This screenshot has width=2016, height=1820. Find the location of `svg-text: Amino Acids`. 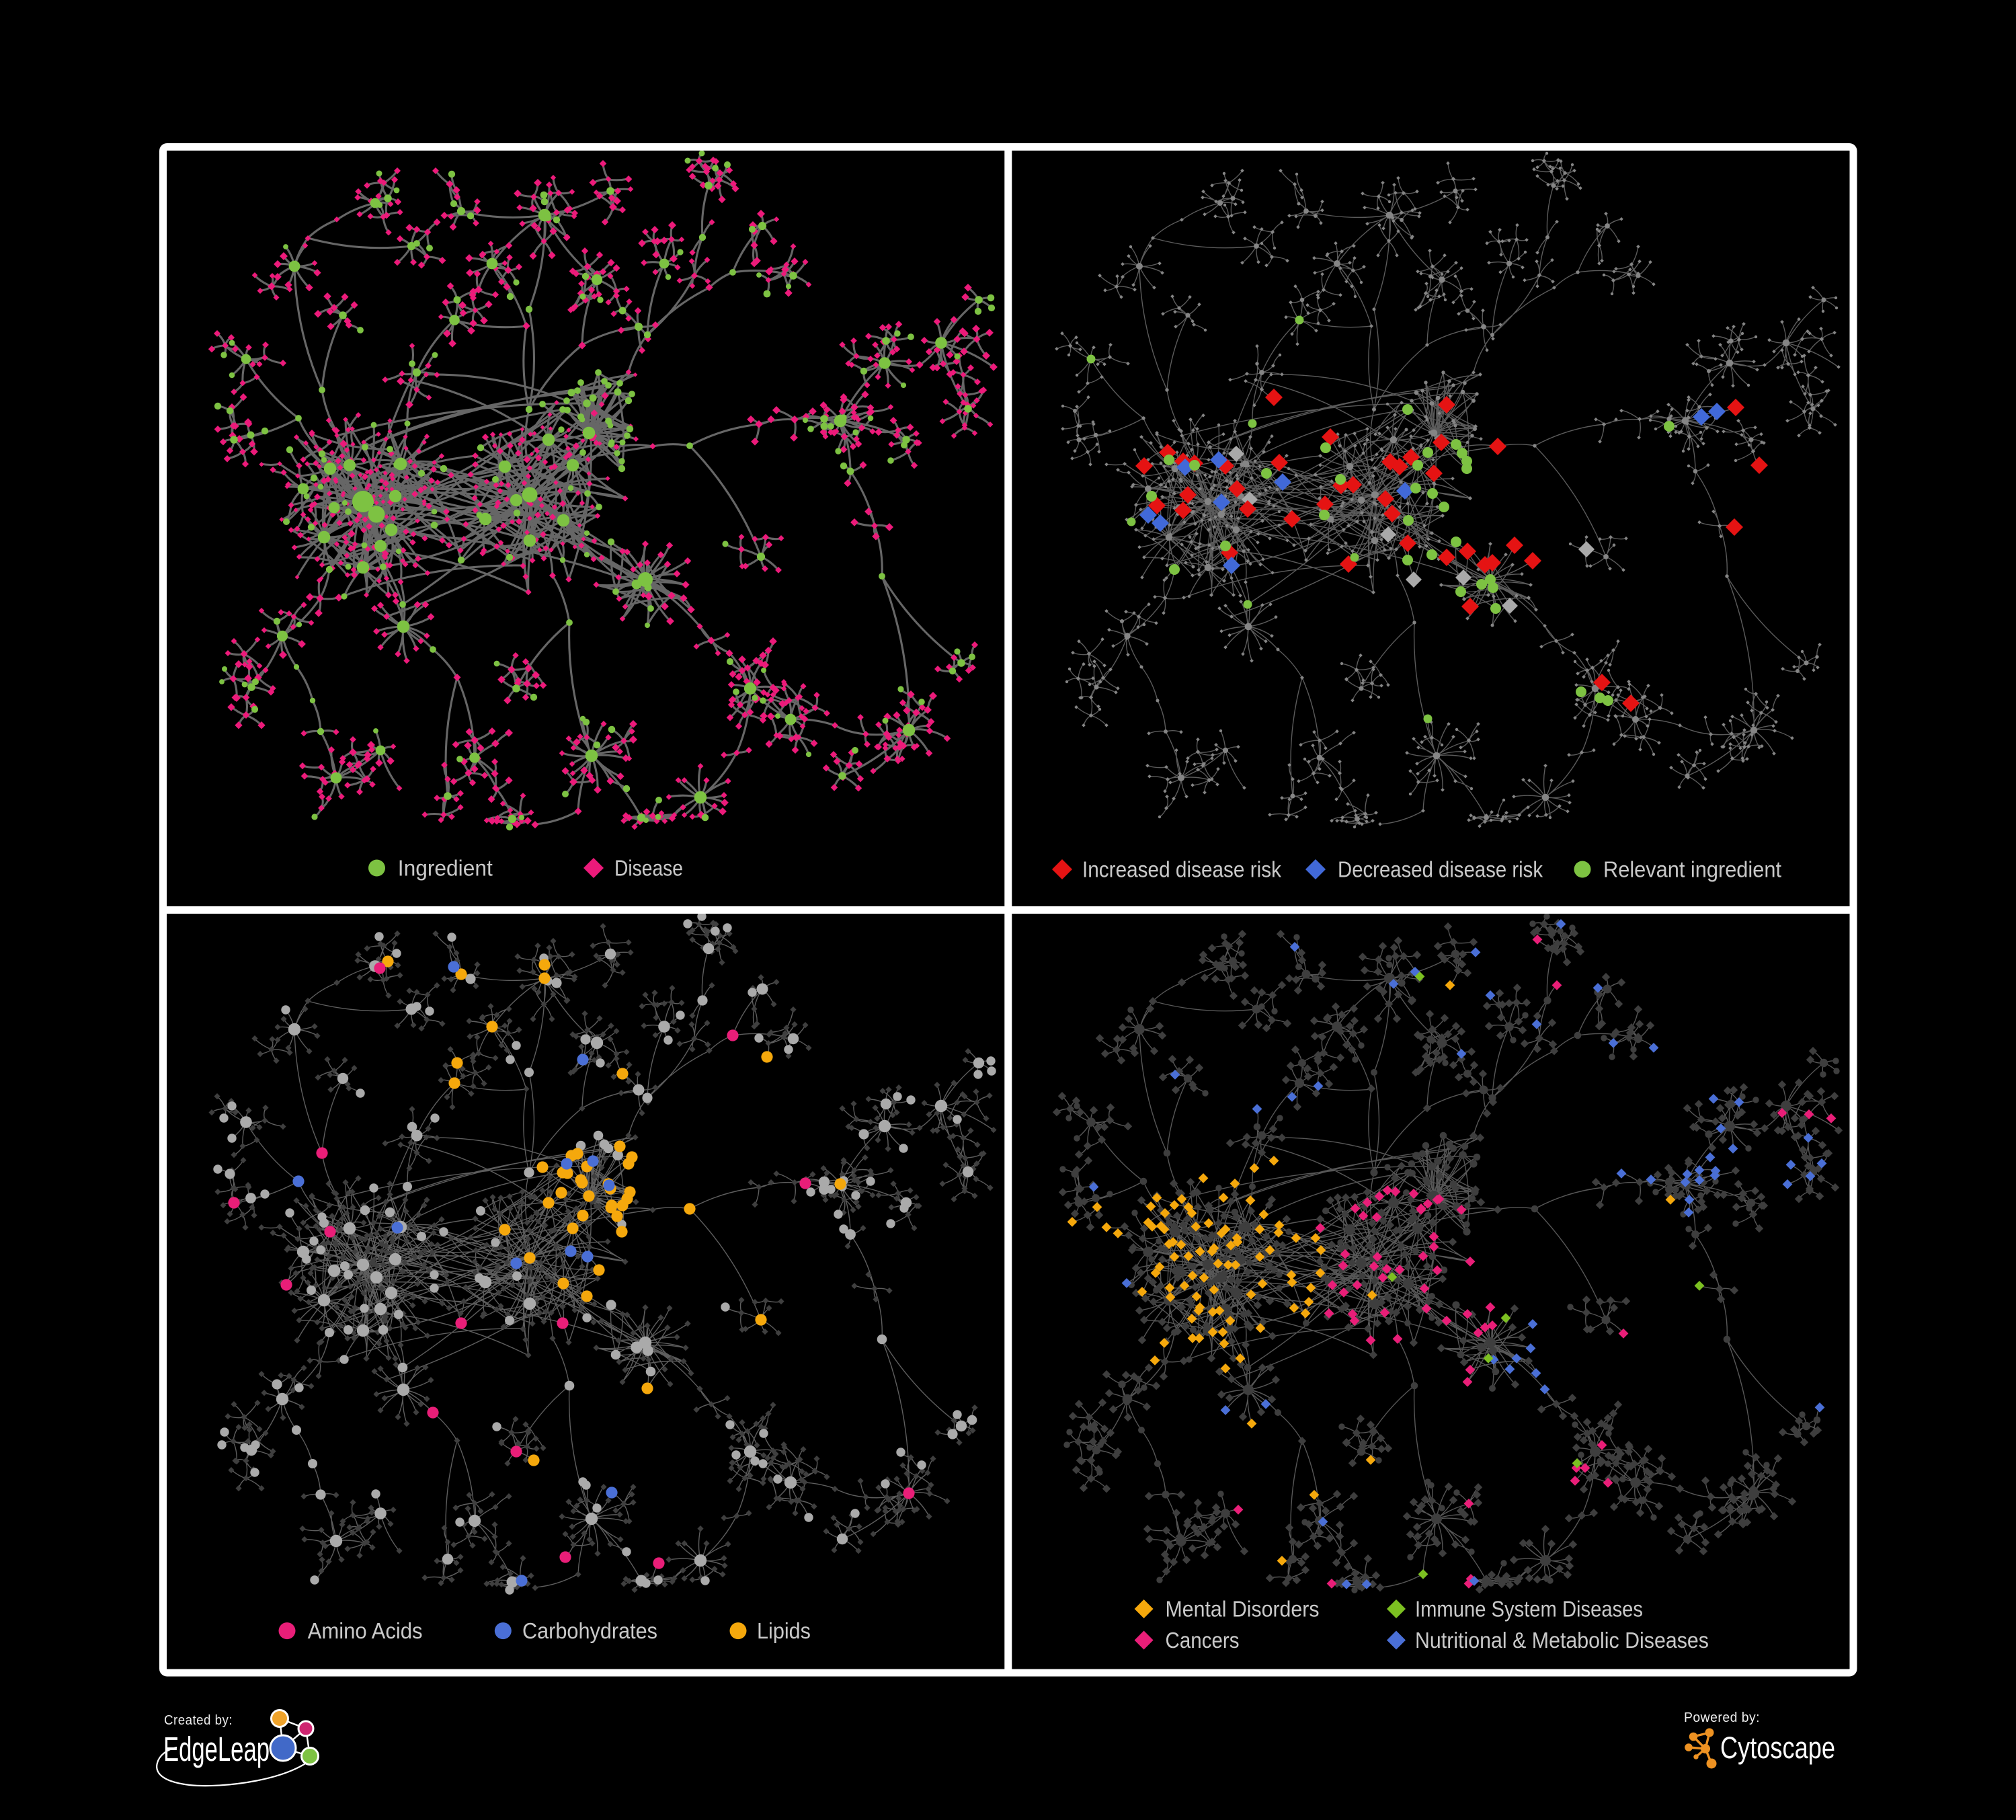

svg-text: Amino Acids is located at coordinates (365, 1630).